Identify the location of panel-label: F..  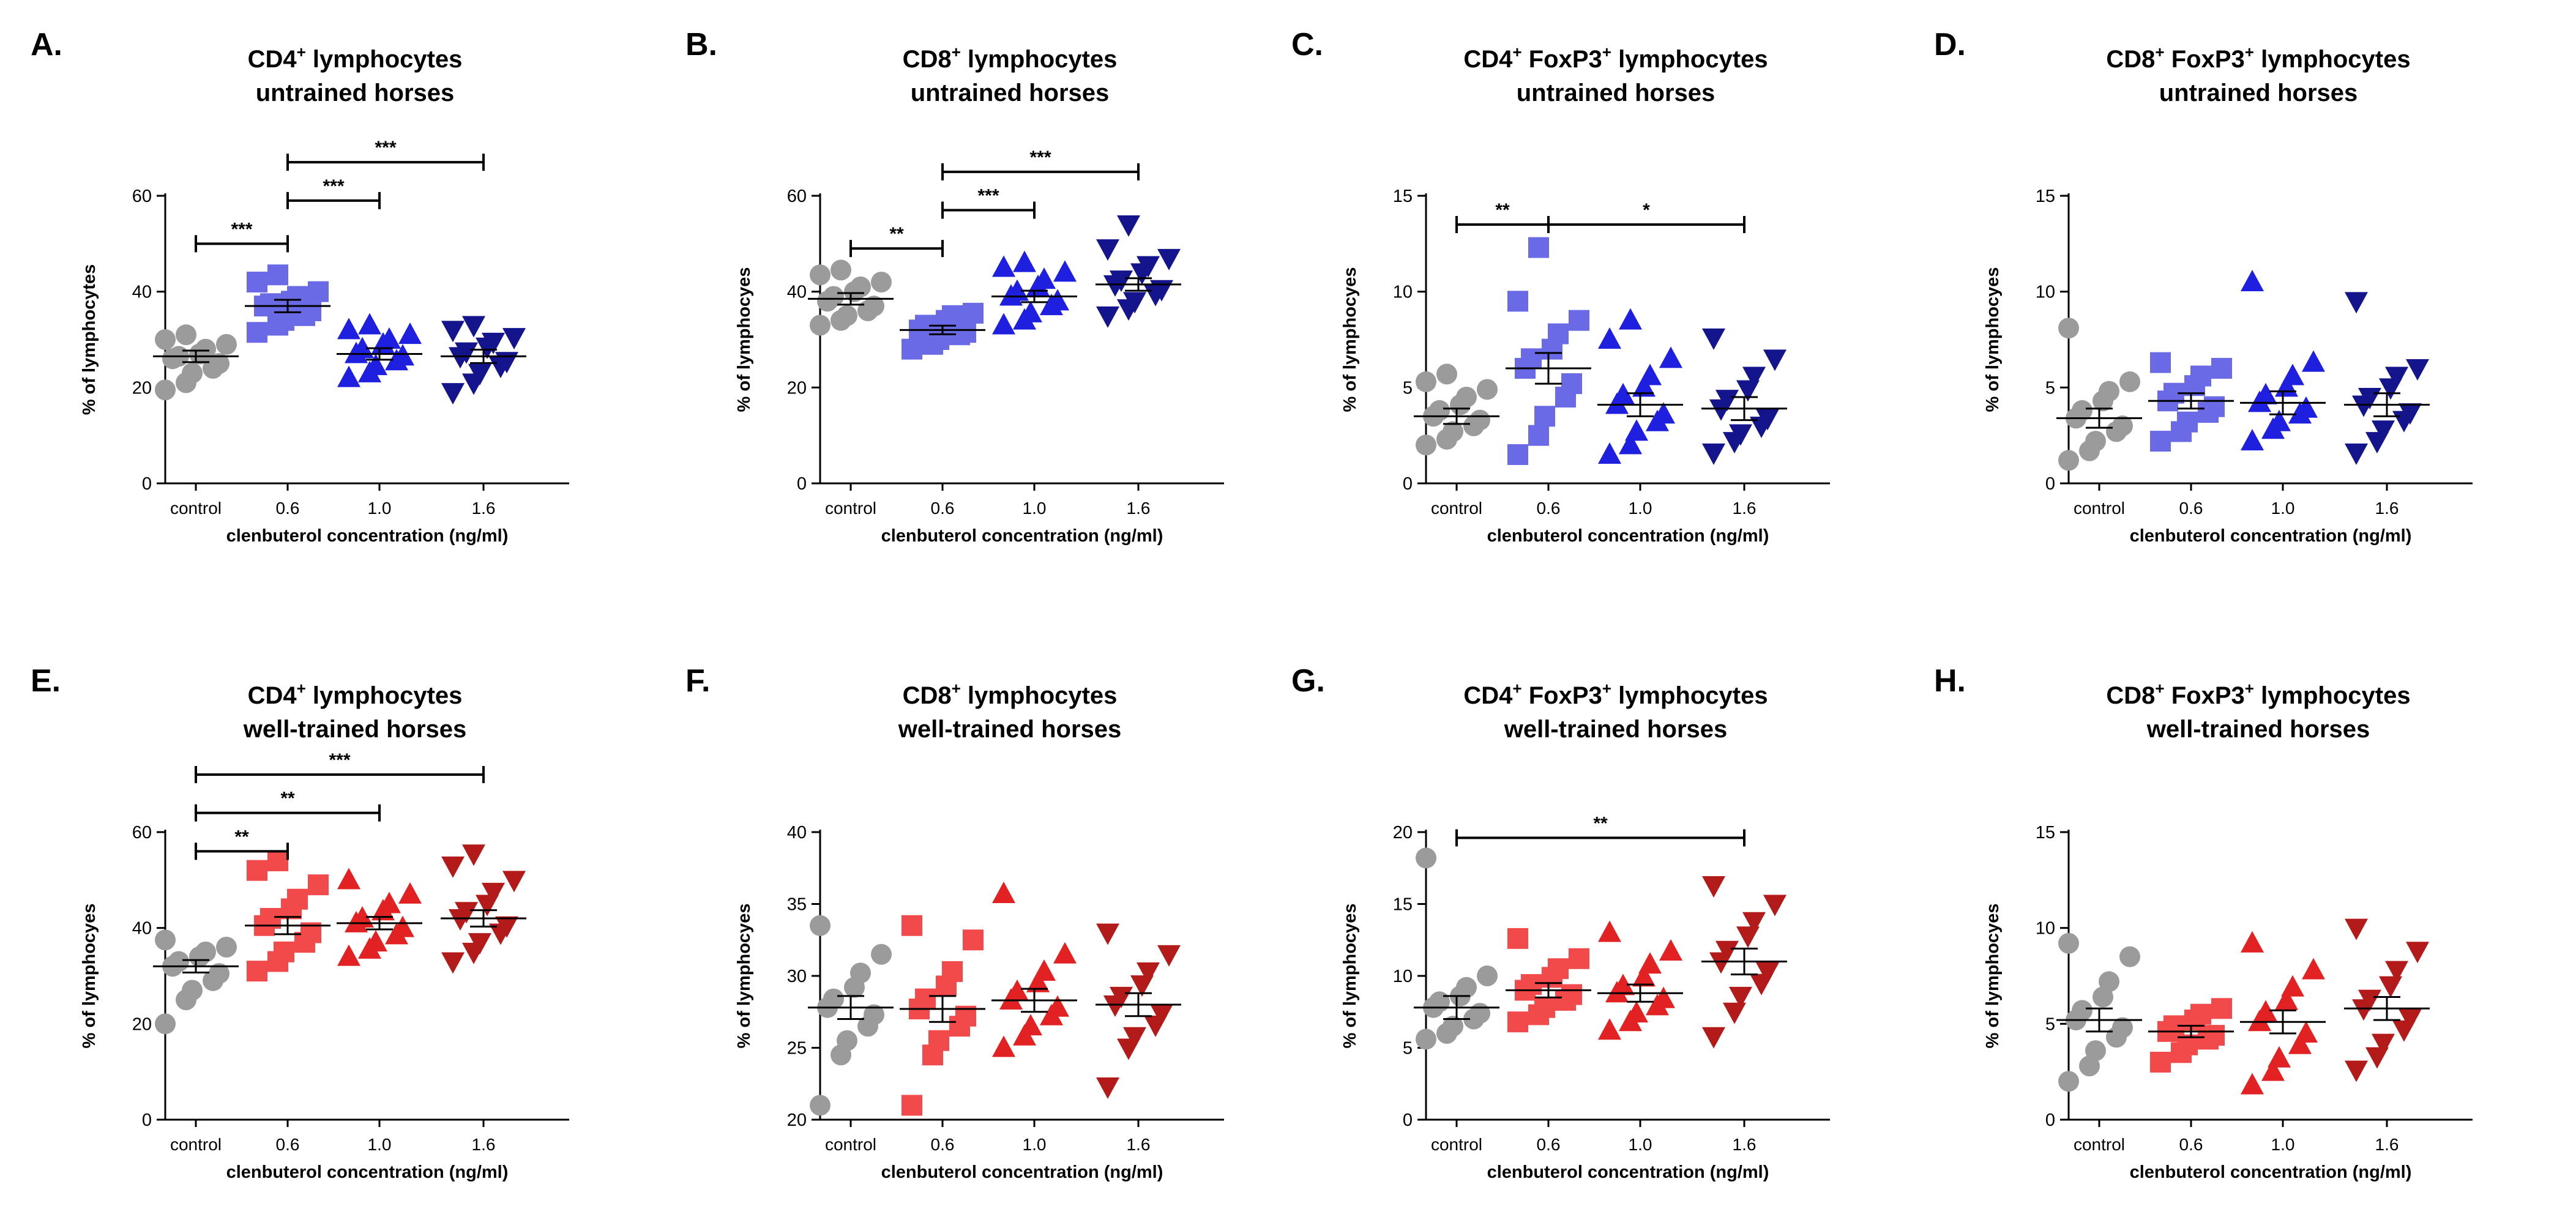
(697, 681).